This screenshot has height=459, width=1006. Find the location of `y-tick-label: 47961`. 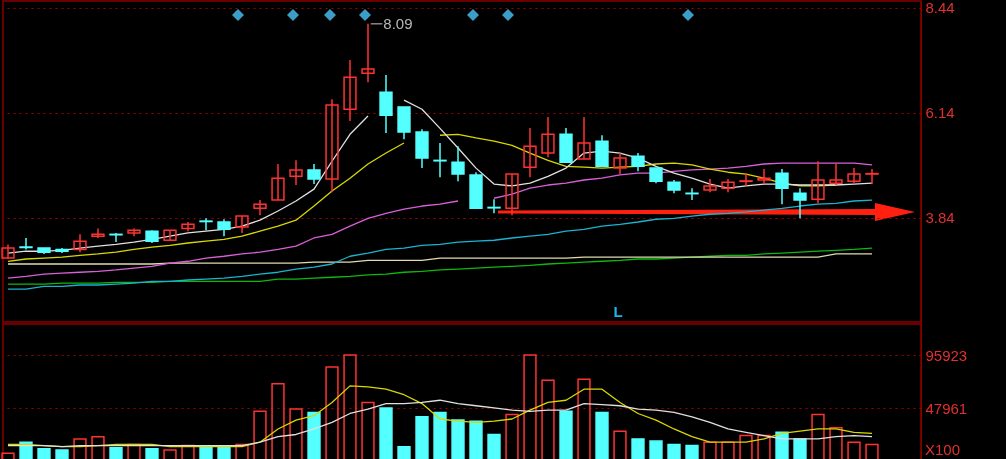

y-tick-label: 47961 is located at coordinates (946, 408).